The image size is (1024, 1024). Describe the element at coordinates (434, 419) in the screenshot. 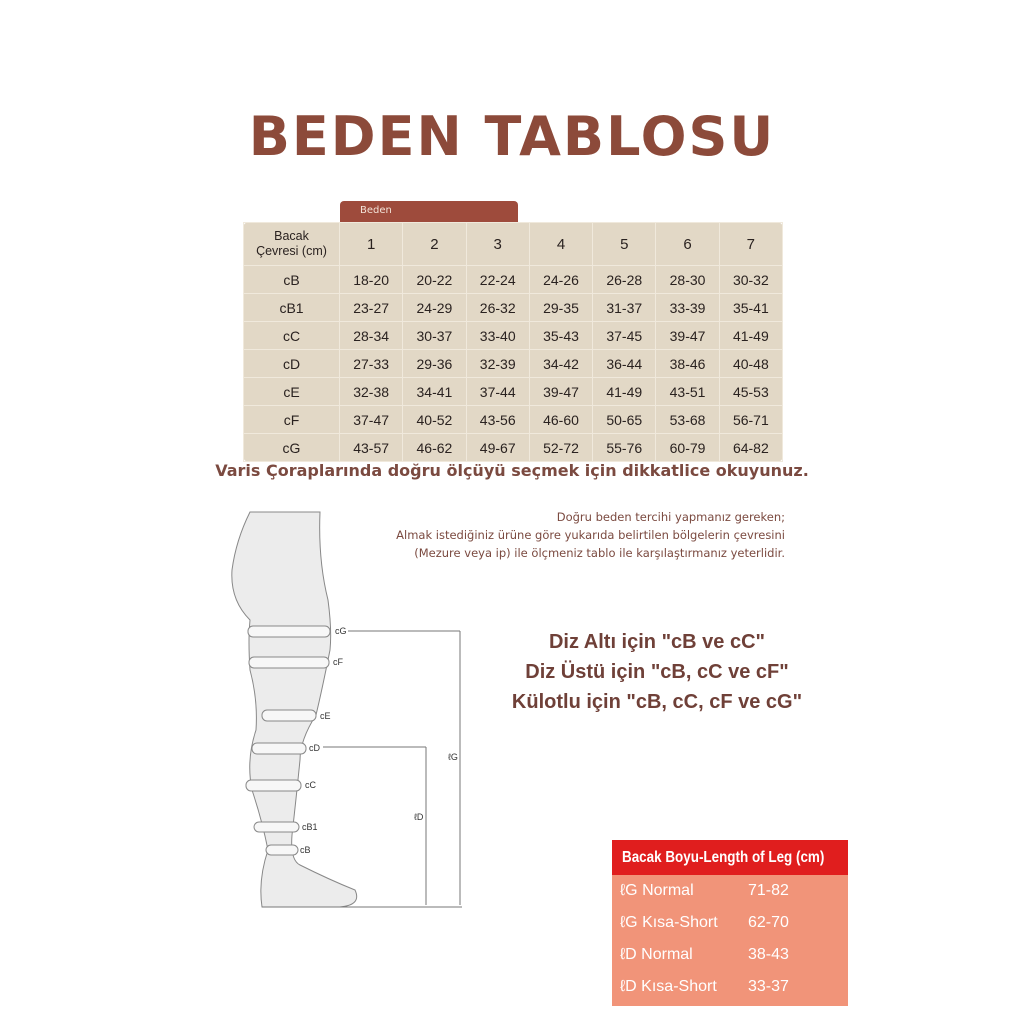

I see `table-cell: 40-52` at that location.